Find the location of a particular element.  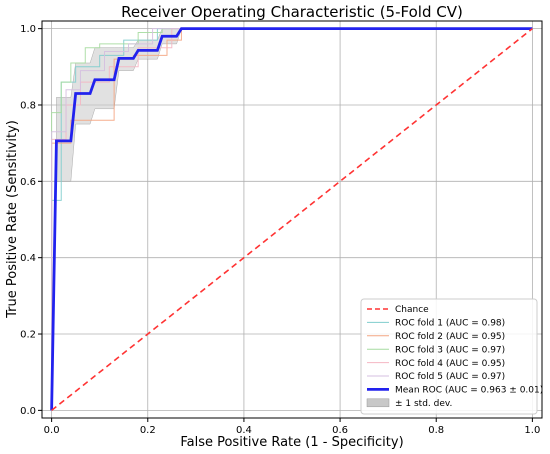

y-tick-label: 0.0 is located at coordinates (28, 411).